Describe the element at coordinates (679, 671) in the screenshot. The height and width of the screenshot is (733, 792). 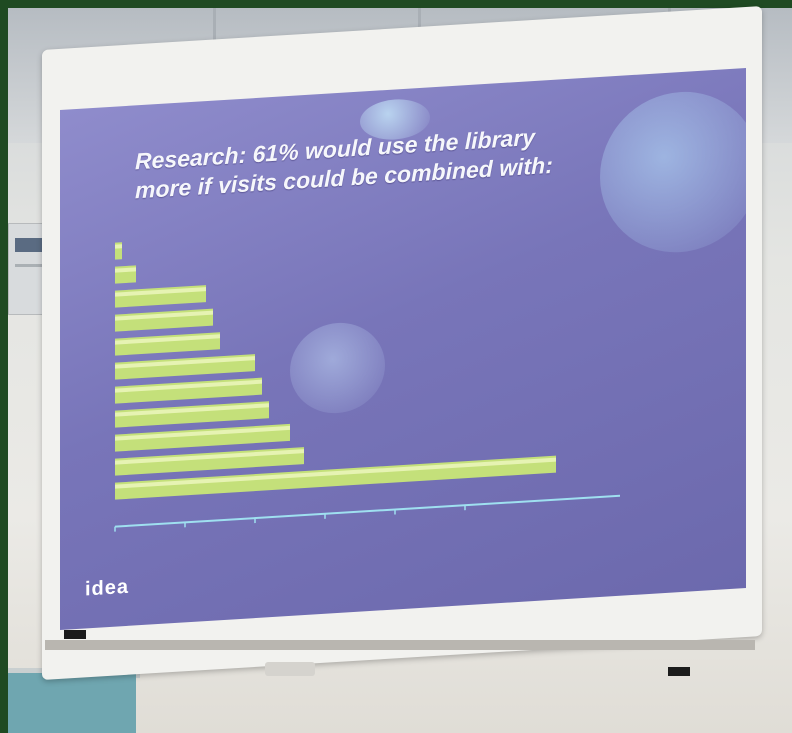
I see `board-sensor-right` at that location.